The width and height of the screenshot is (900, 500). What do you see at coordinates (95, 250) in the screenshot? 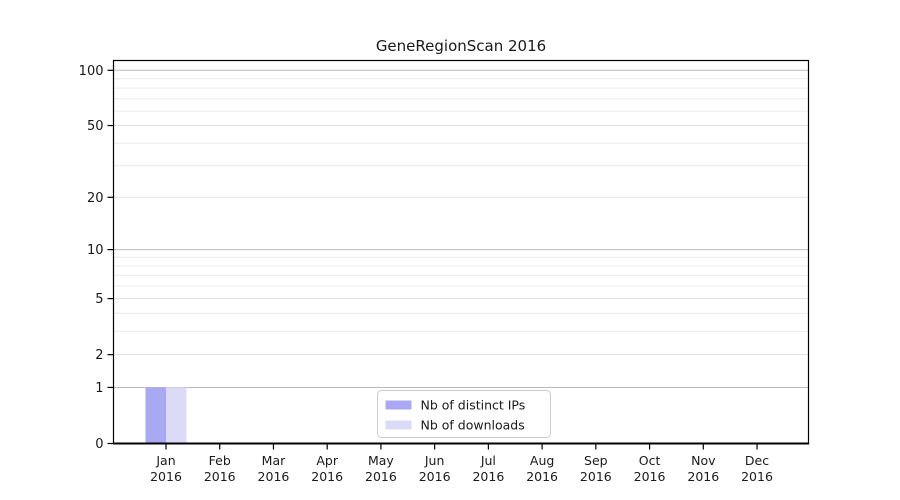
I see `y-tick-label: 10` at bounding box center [95, 250].